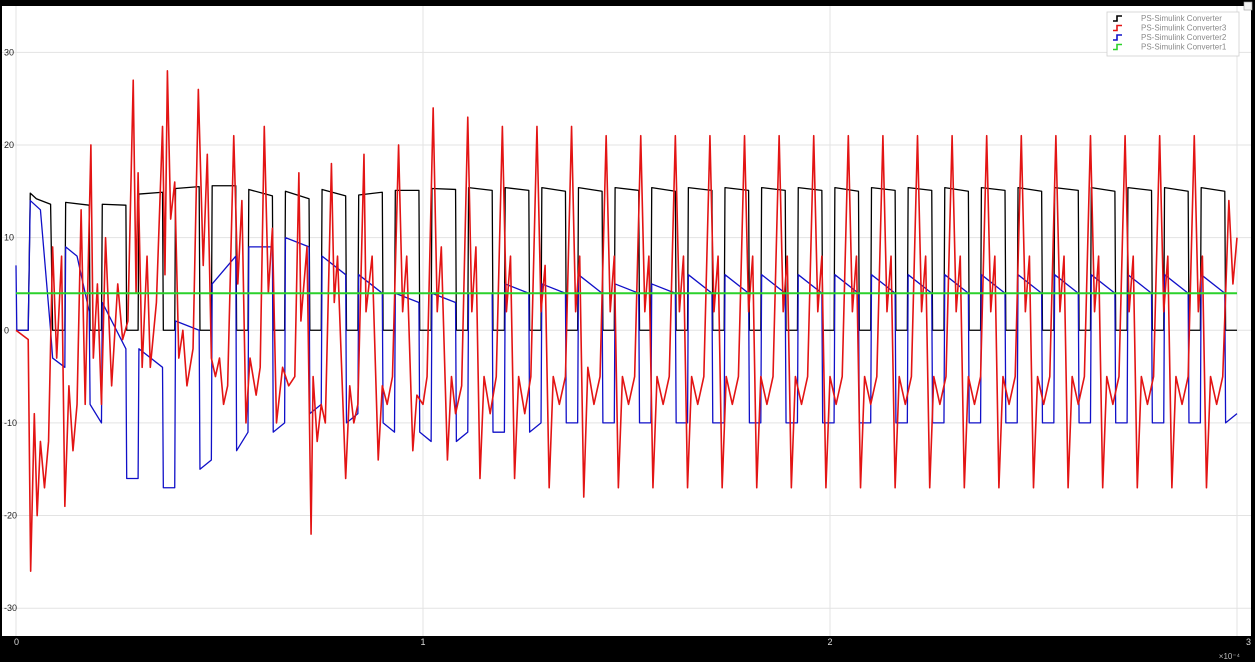 Image resolution: width=1255 pixels, height=662 pixels. What do you see at coordinates (422, 642) in the screenshot?
I see `x-tick-label-1: 1` at bounding box center [422, 642].